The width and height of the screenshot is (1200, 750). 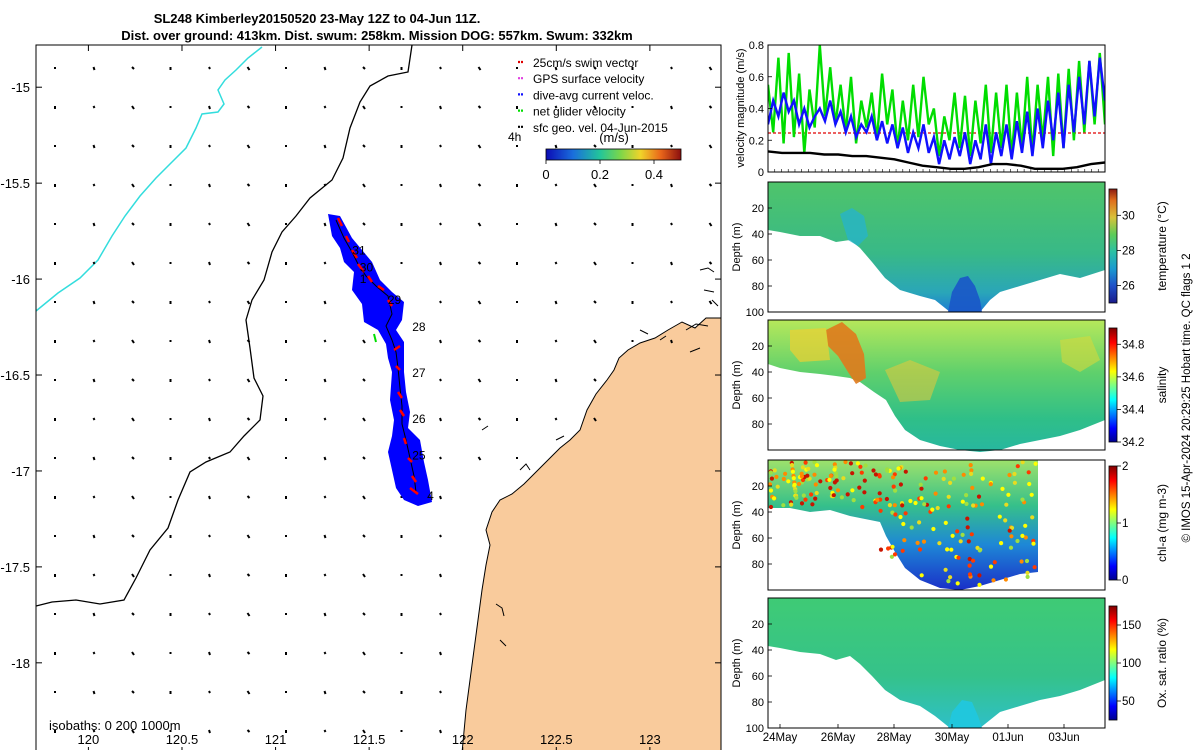 What do you see at coordinates (936, 160) in the screenshot?
I see `surface-geostrophic-series` at bounding box center [936, 160].